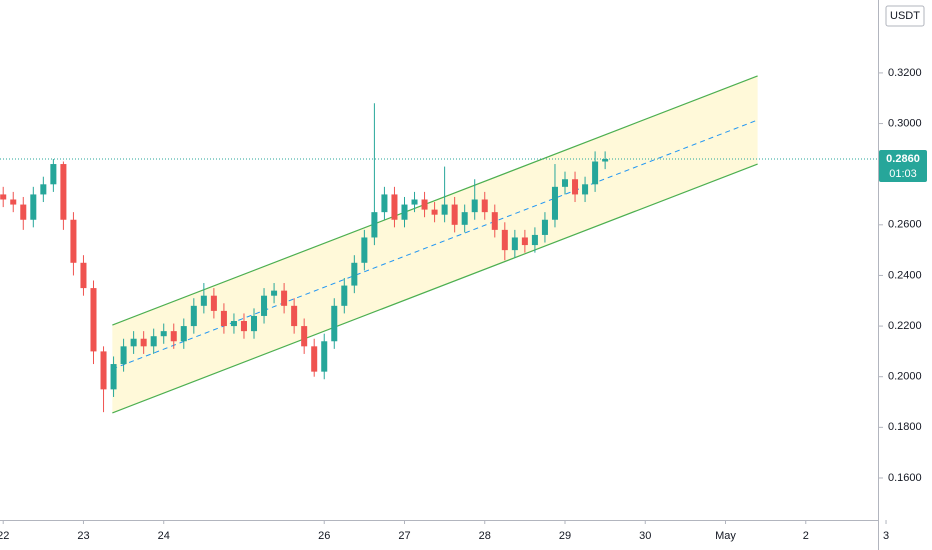 The image size is (932, 550). What do you see at coordinates (905, 427) in the screenshot?
I see `y-tick-label: 0.1800` at bounding box center [905, 427].